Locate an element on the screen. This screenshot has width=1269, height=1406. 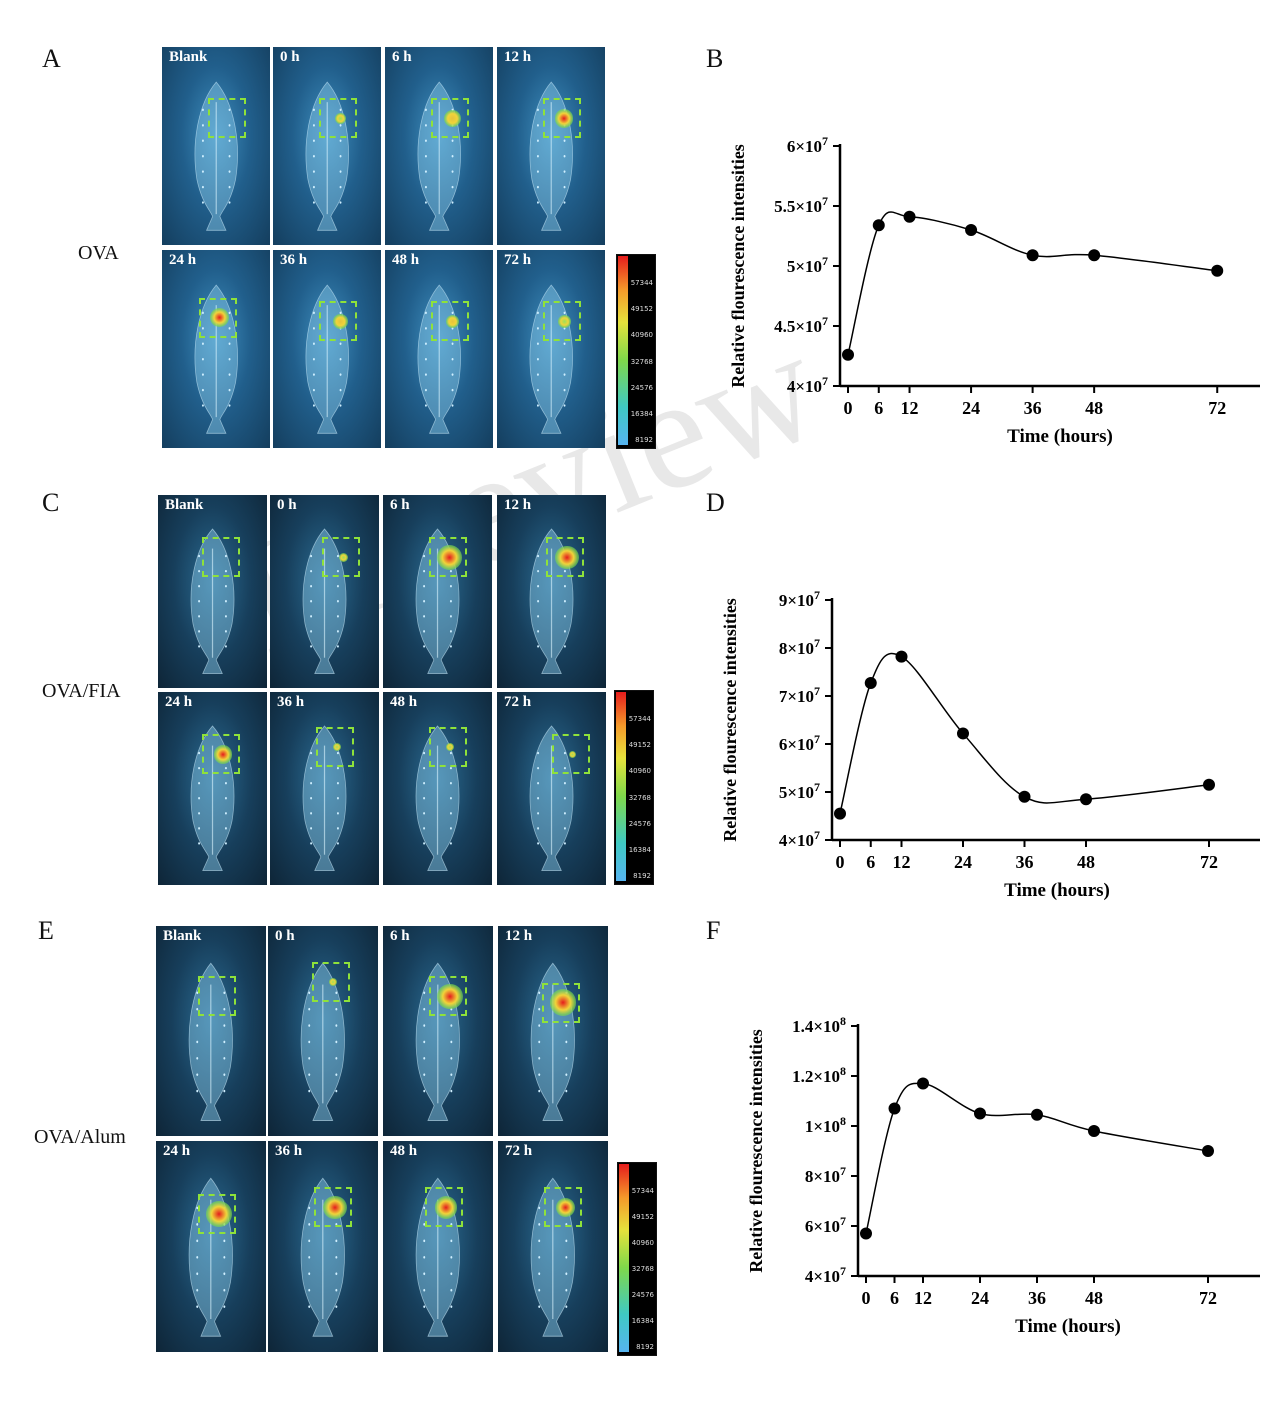
y-tick-label: 1.4×10⁸ is located at coordinates (819, 1025).